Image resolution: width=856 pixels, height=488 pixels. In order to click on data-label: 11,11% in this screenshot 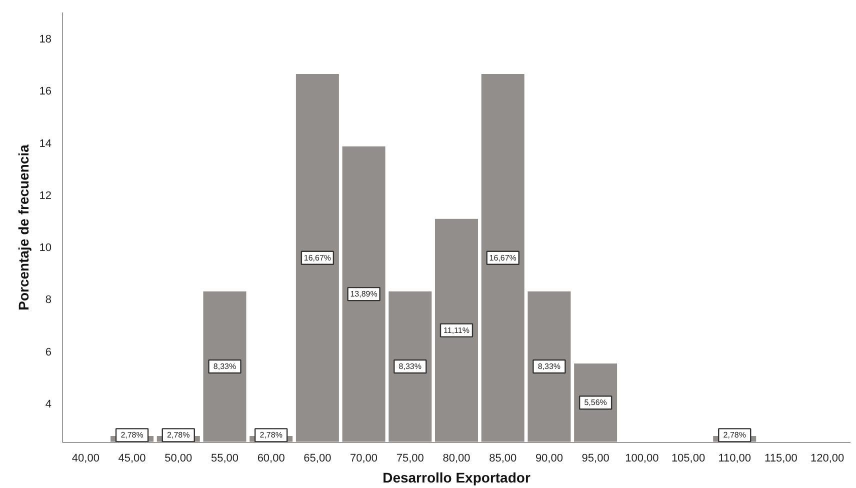, I will do `click(457, 330)`.